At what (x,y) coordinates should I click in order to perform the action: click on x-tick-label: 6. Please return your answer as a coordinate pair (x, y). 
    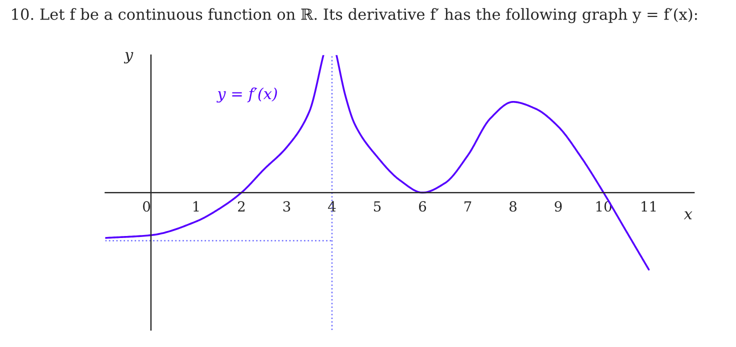
    Looking at the image, I should click on (422, 206).